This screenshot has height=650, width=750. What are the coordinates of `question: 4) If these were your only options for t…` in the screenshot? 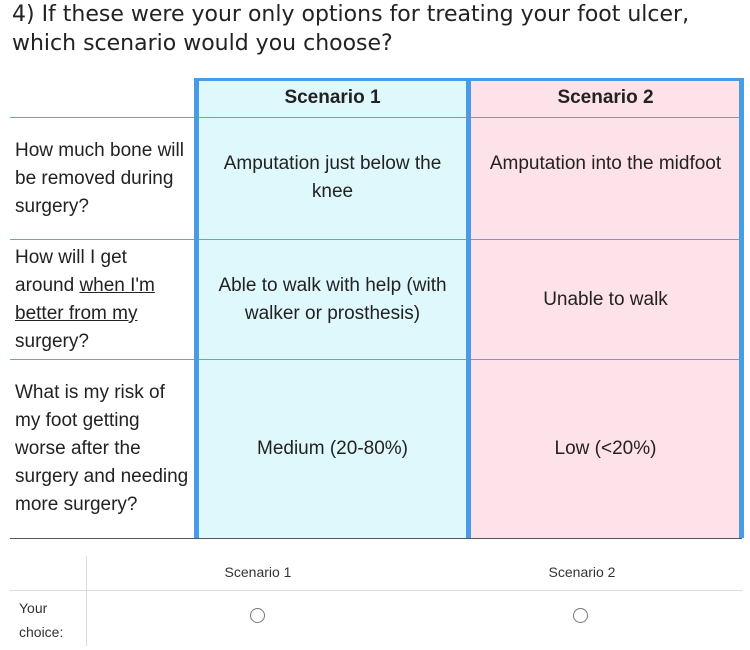 It's located at (351, 29).